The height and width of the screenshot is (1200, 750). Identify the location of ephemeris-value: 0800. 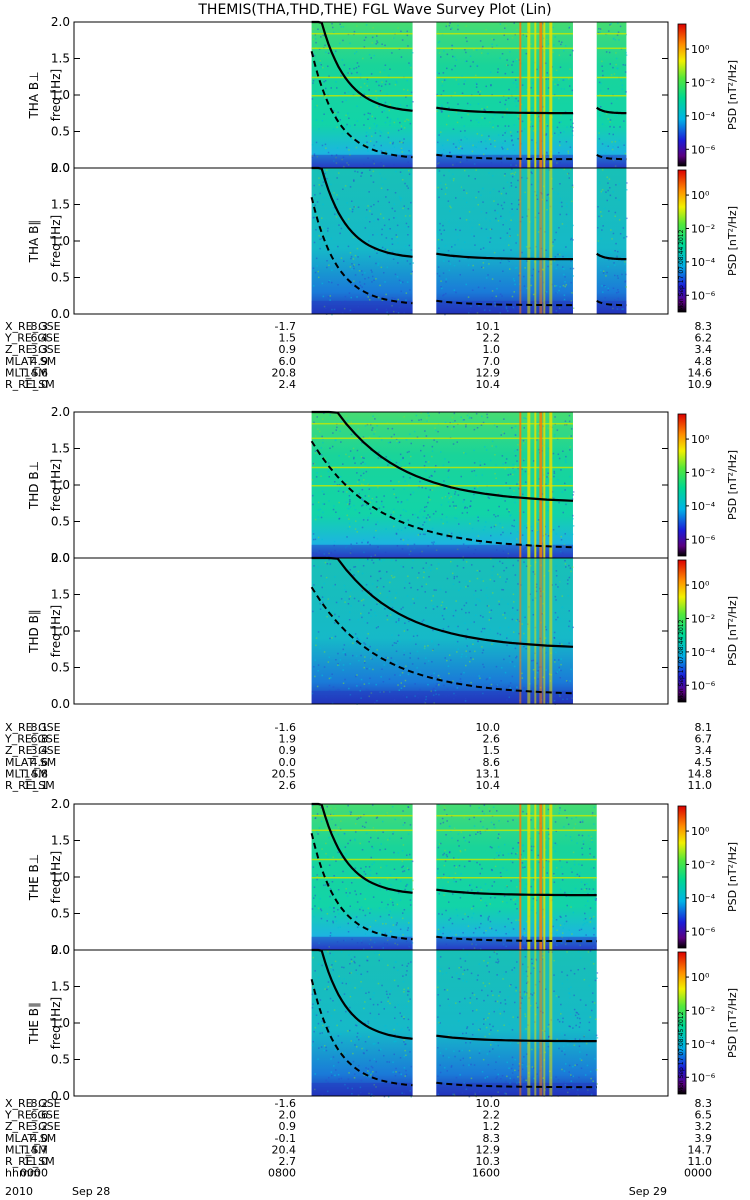
(282, 1173).